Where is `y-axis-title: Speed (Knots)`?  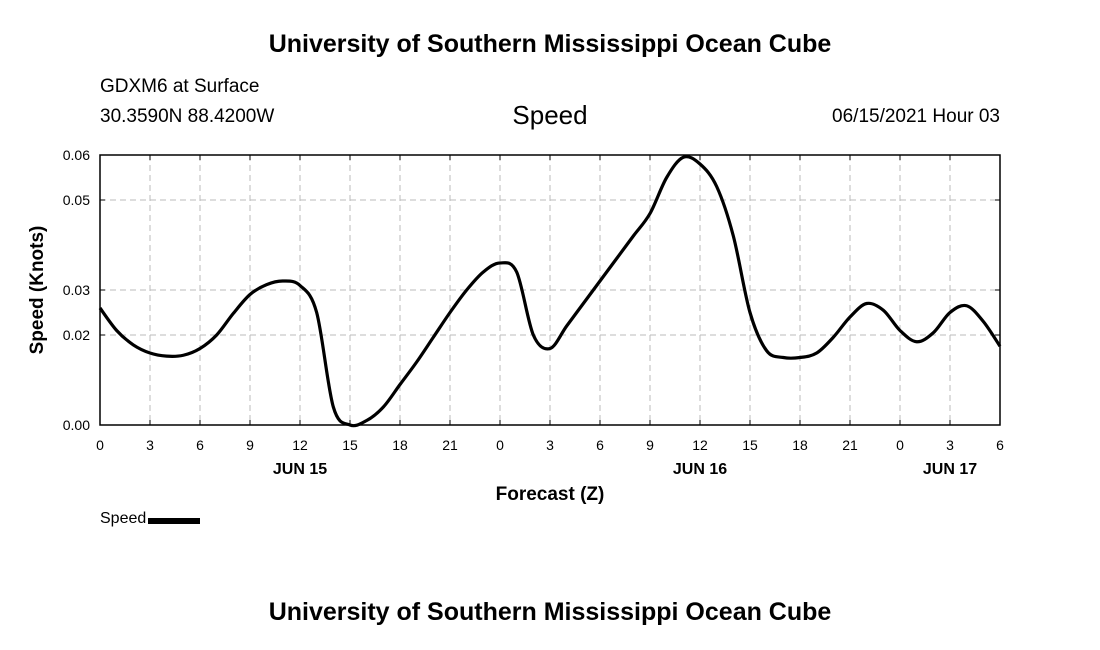 y-axis-title: Speed (Knots) is located at coordinates (37, 290).